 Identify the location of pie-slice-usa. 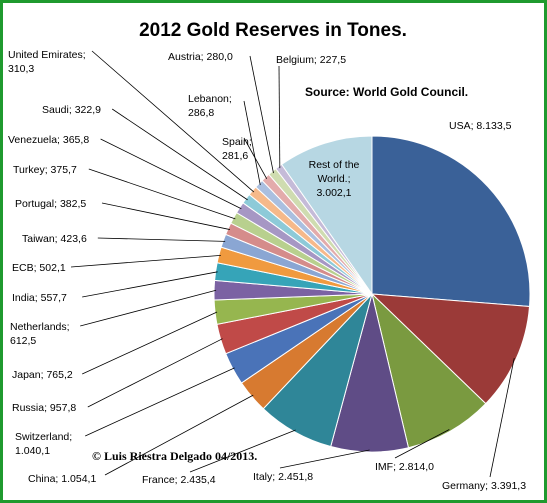
(451, 221).